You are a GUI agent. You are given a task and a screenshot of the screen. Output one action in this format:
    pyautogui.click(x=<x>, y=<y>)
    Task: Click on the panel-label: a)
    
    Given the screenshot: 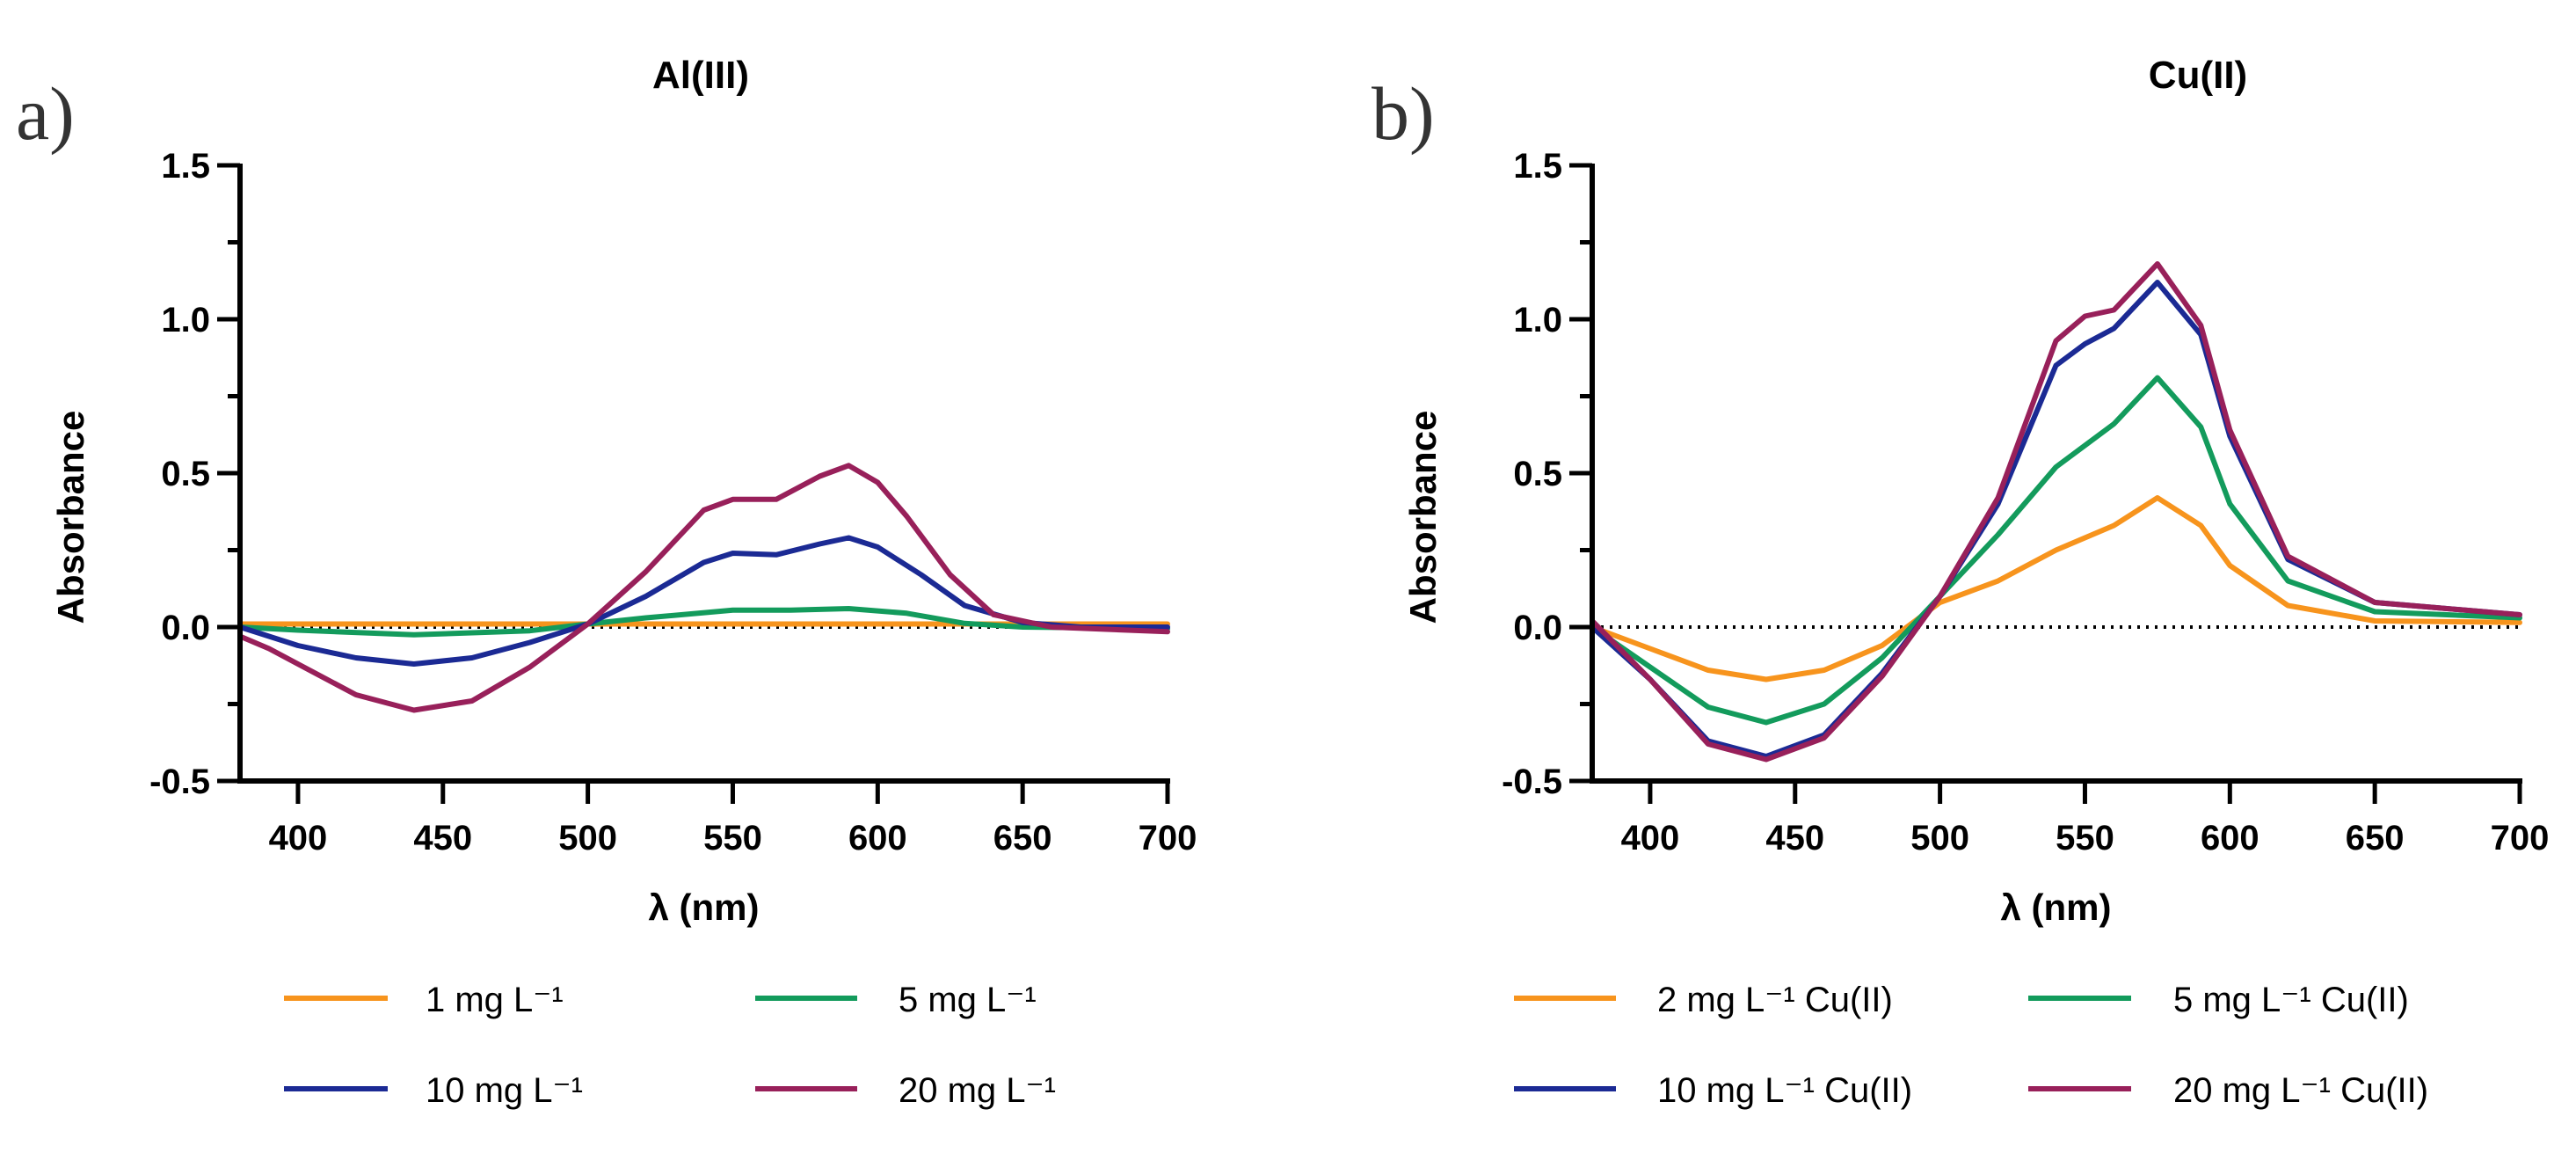 What is the action you would take?
    pyautogui.click(x=45, y=113)
    